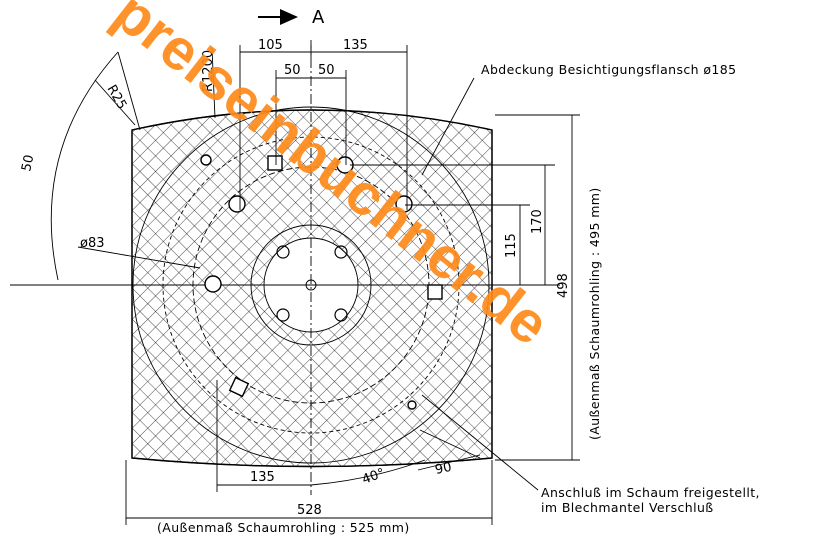 The image size is (822, 540). What do you see at coordinates (627, 507) in the screenshot?
I see `note-connection-line2: im Blechmantel Verschluß` at bounding box center [627, 507].